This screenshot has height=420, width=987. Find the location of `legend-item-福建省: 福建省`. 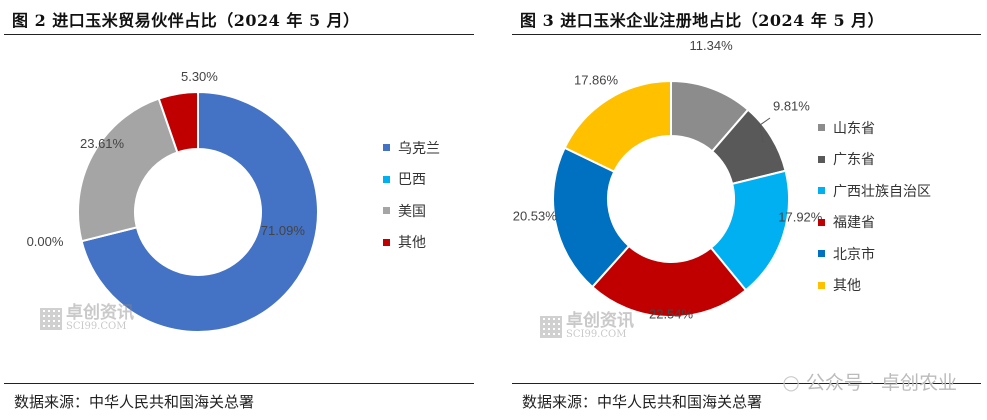

legend-item-福建省: 福建省 is located at coordinates (874, 223).